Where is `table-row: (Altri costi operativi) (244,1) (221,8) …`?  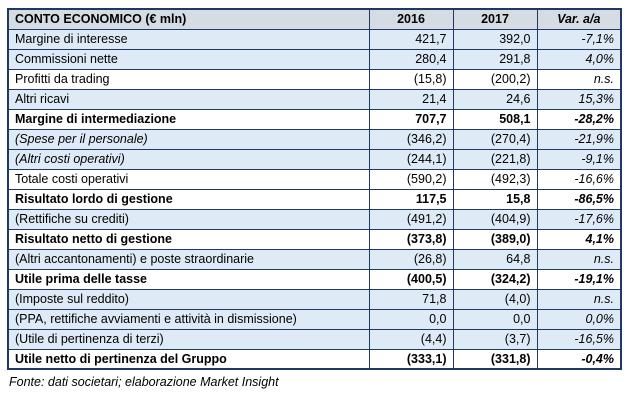 table-row: (Altri costi operativi) (244,1) (221,8) … is located at coordinates (314, 159).